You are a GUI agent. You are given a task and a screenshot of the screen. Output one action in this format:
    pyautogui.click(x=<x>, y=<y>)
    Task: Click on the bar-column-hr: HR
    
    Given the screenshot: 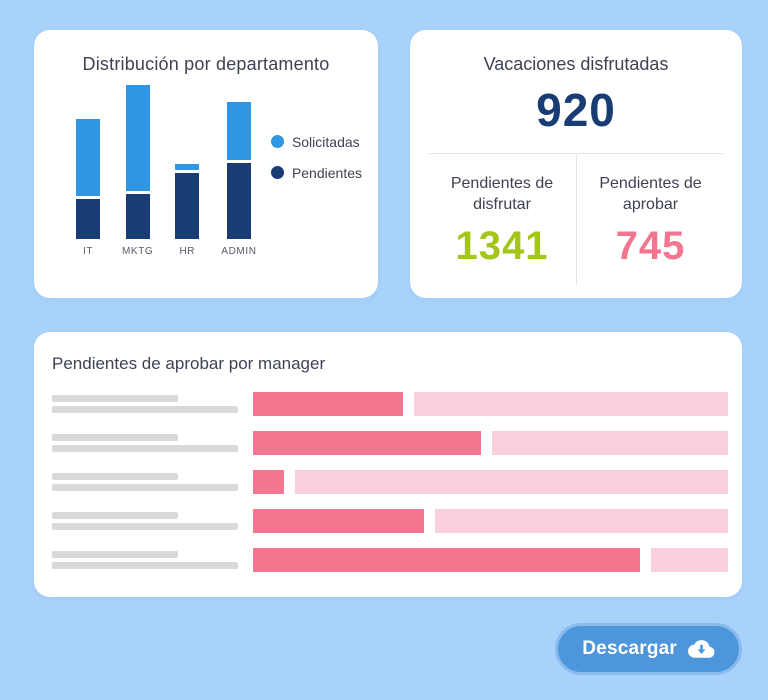 What is the action you would take?
    pyautogui.click(x=187, y=210)
    